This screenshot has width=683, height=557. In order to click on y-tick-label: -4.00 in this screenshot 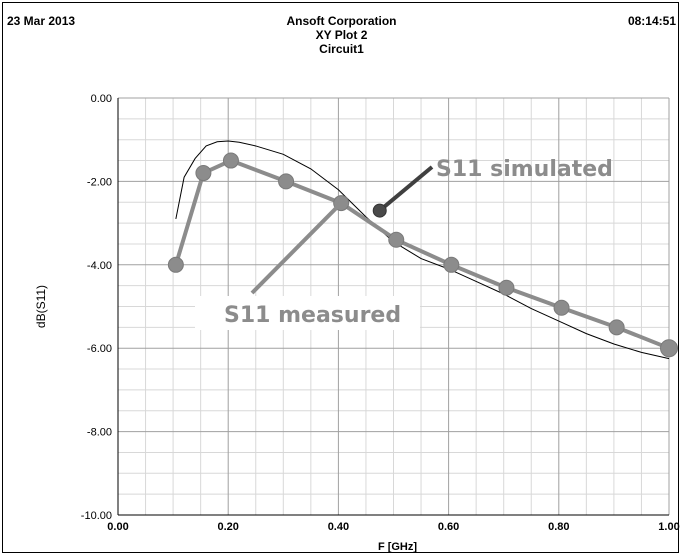, I will do `click(99, 266)`.